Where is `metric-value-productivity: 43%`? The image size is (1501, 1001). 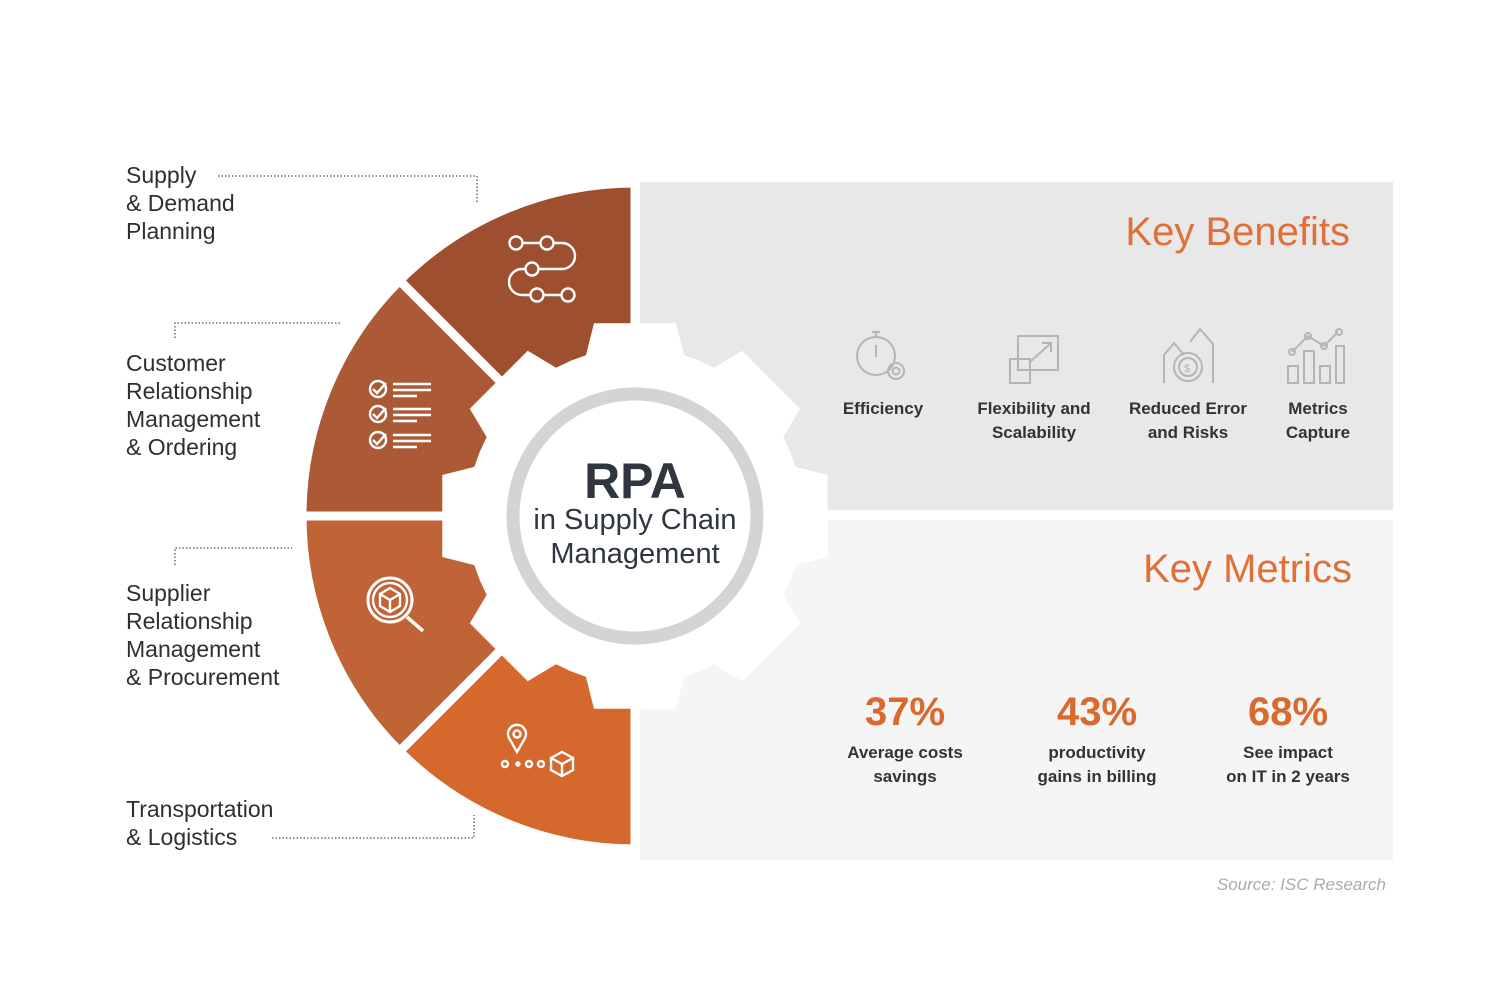
metric-value-productivity: 43% is located at coordinates (1097, 712).